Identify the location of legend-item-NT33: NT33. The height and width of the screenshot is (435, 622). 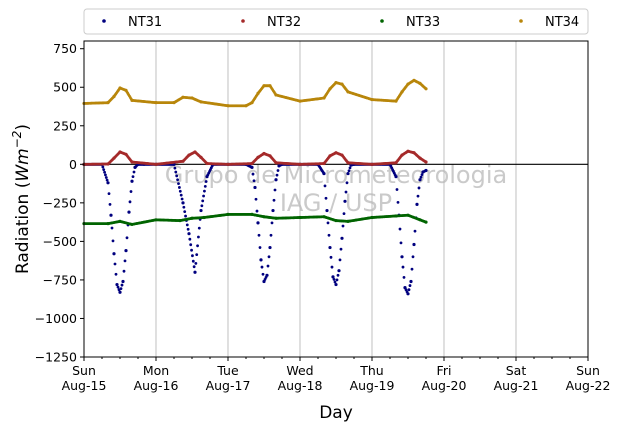
(410, 22).